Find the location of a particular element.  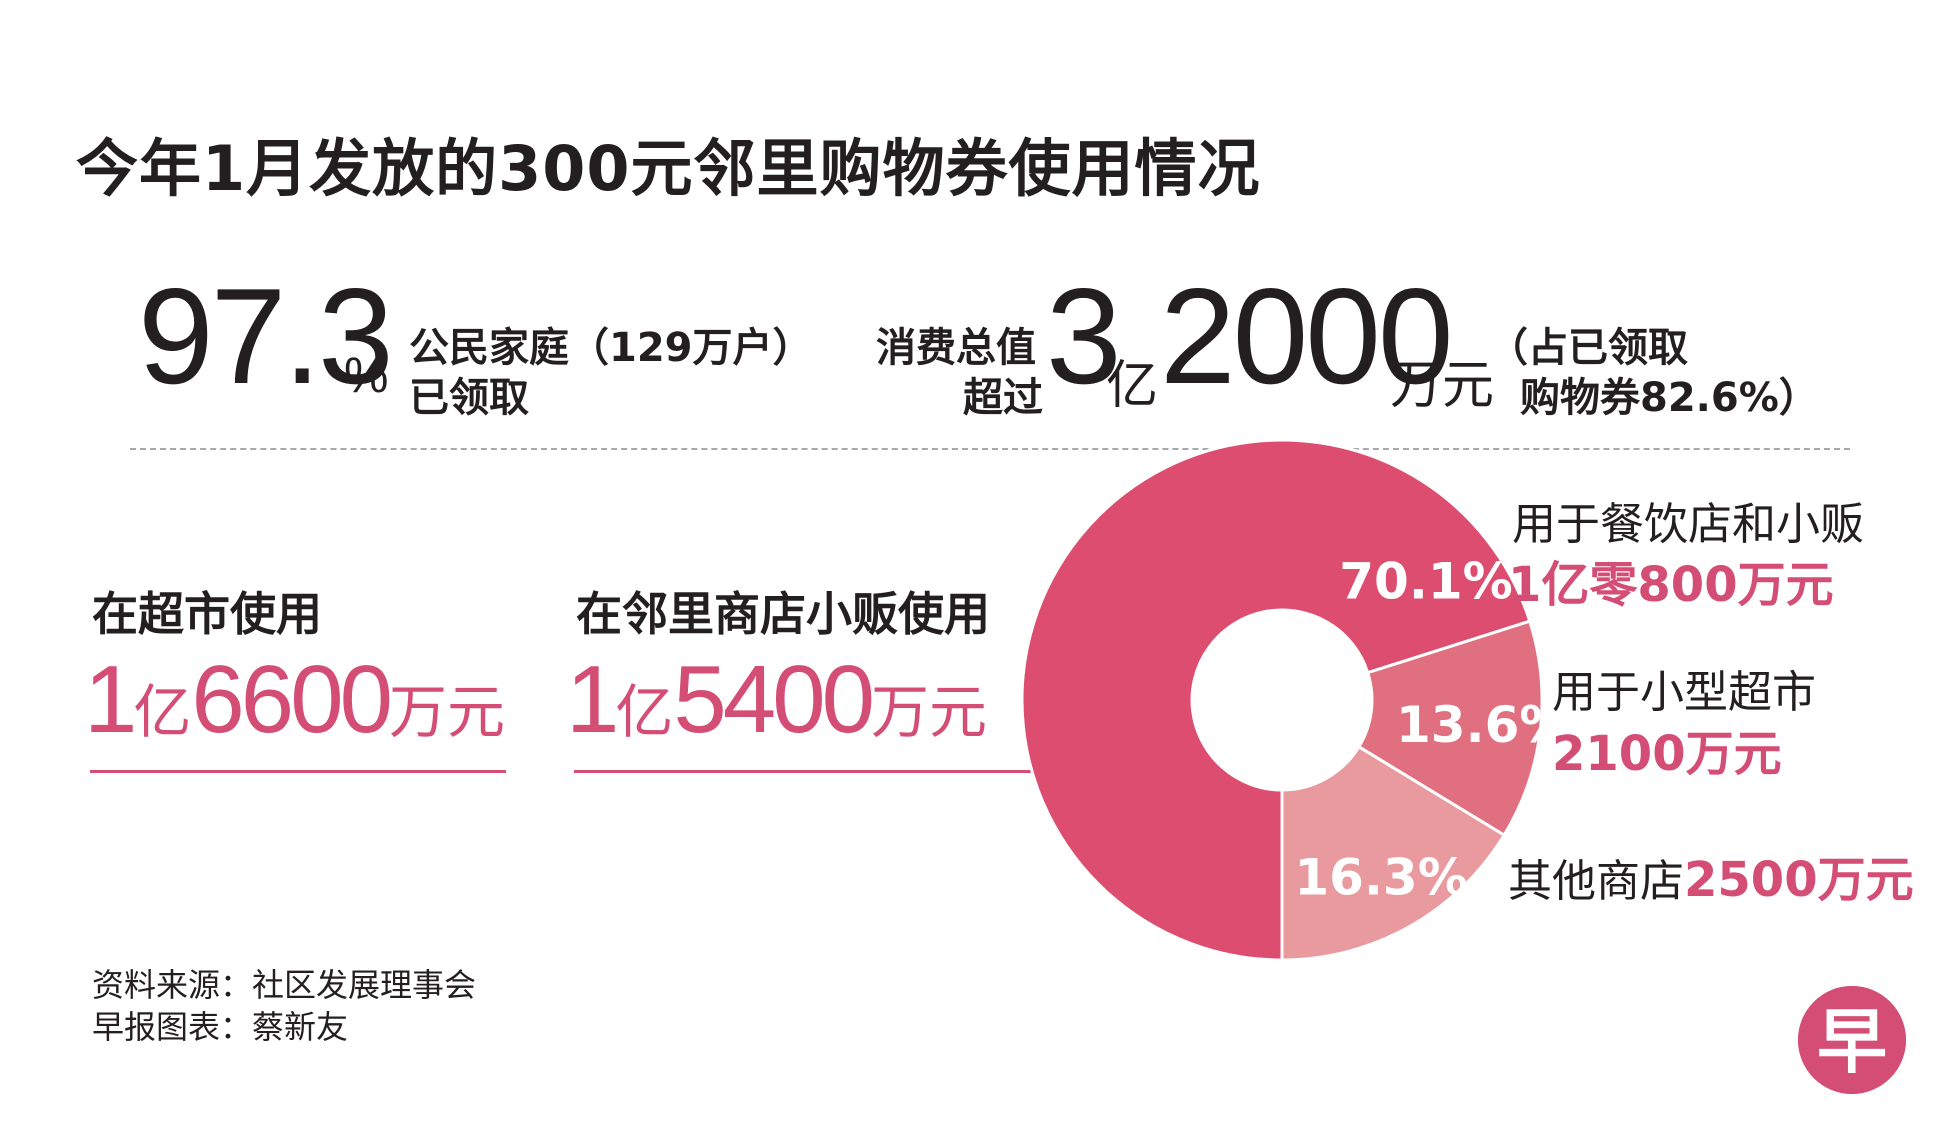

legend-other: 其他商店2500万元 is located at coordinates (1711, 875).